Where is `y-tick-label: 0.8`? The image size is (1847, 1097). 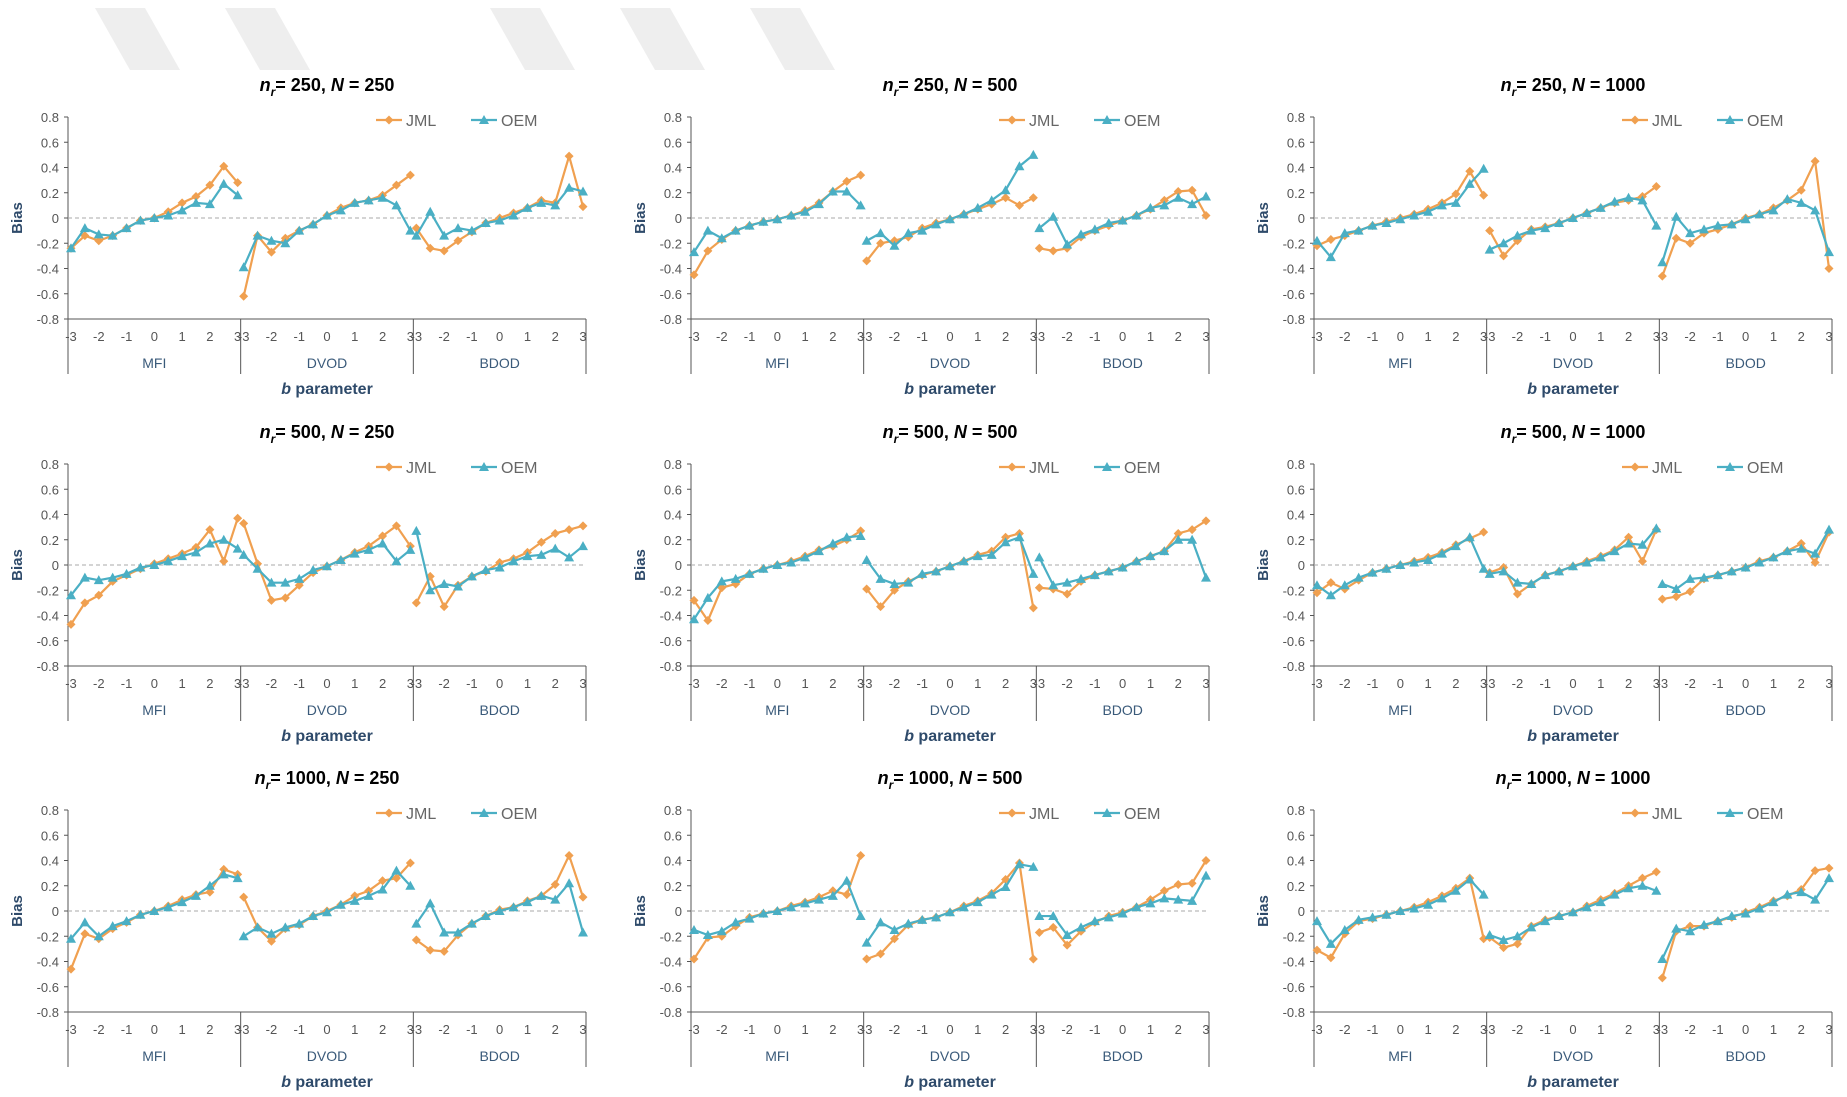
y-tick-label: 0.8 is located at coordinates (1296, 117).